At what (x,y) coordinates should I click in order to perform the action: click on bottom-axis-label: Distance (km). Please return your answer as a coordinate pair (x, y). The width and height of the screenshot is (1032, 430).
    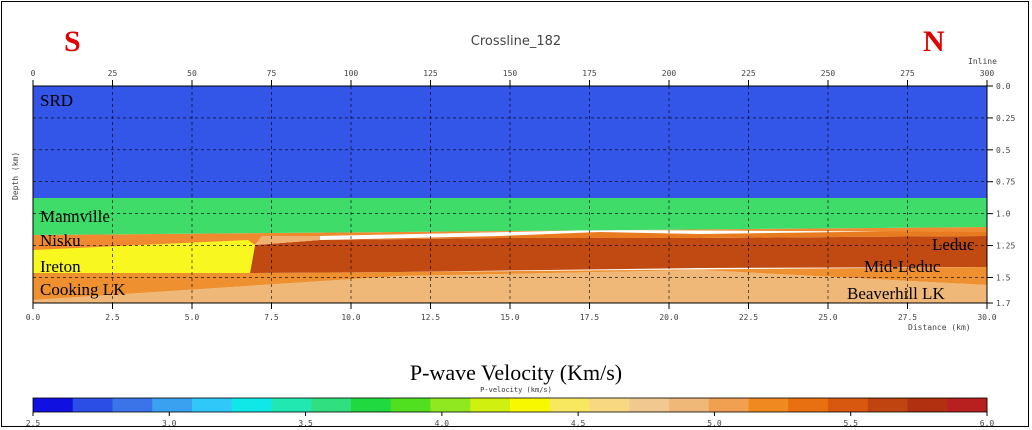
    Looking at the image, I should click on (939, 327).